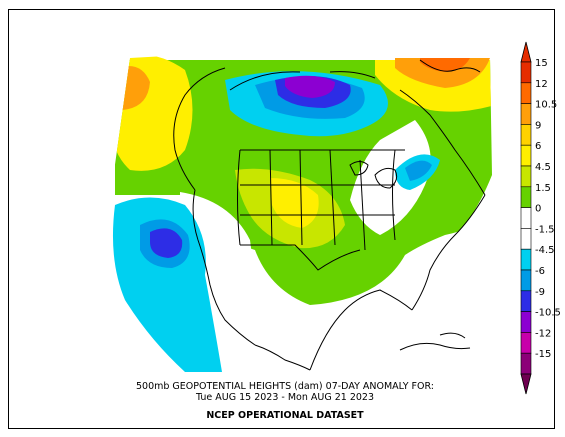 This screenshot has height=437, width=565. Describe the element at coordinates (538, 125) in the screenshot. I see `legend-label: 9` at that location.